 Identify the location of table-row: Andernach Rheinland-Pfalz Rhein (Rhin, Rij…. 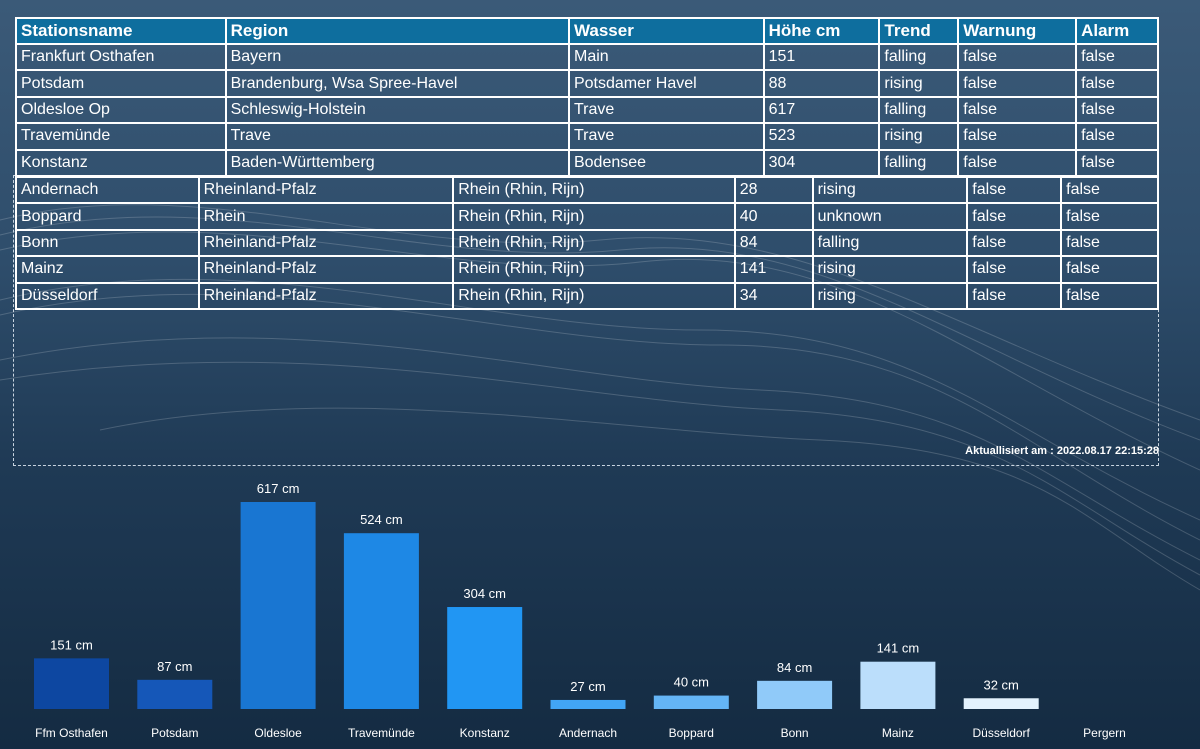
(587, 190).